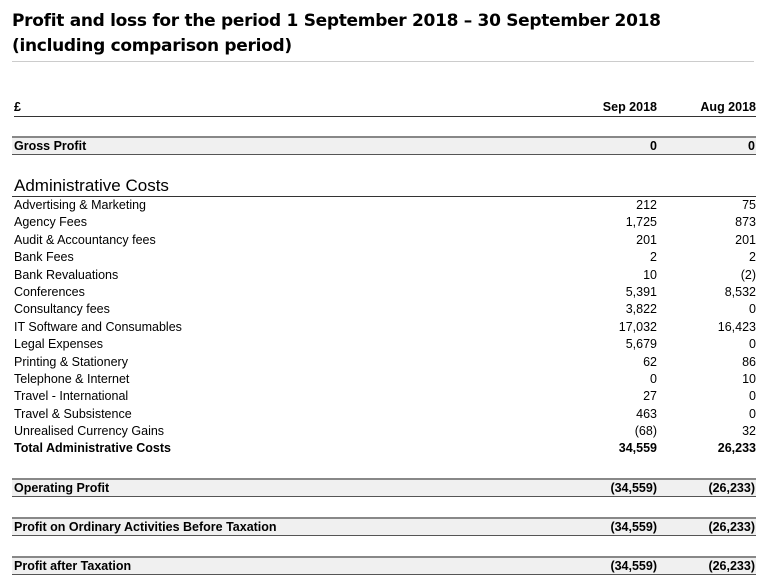  What do you see at coordinates (645, 431) in the screenshot?
I see `row-value-sep: (68)` at bounding box center [645, 431].